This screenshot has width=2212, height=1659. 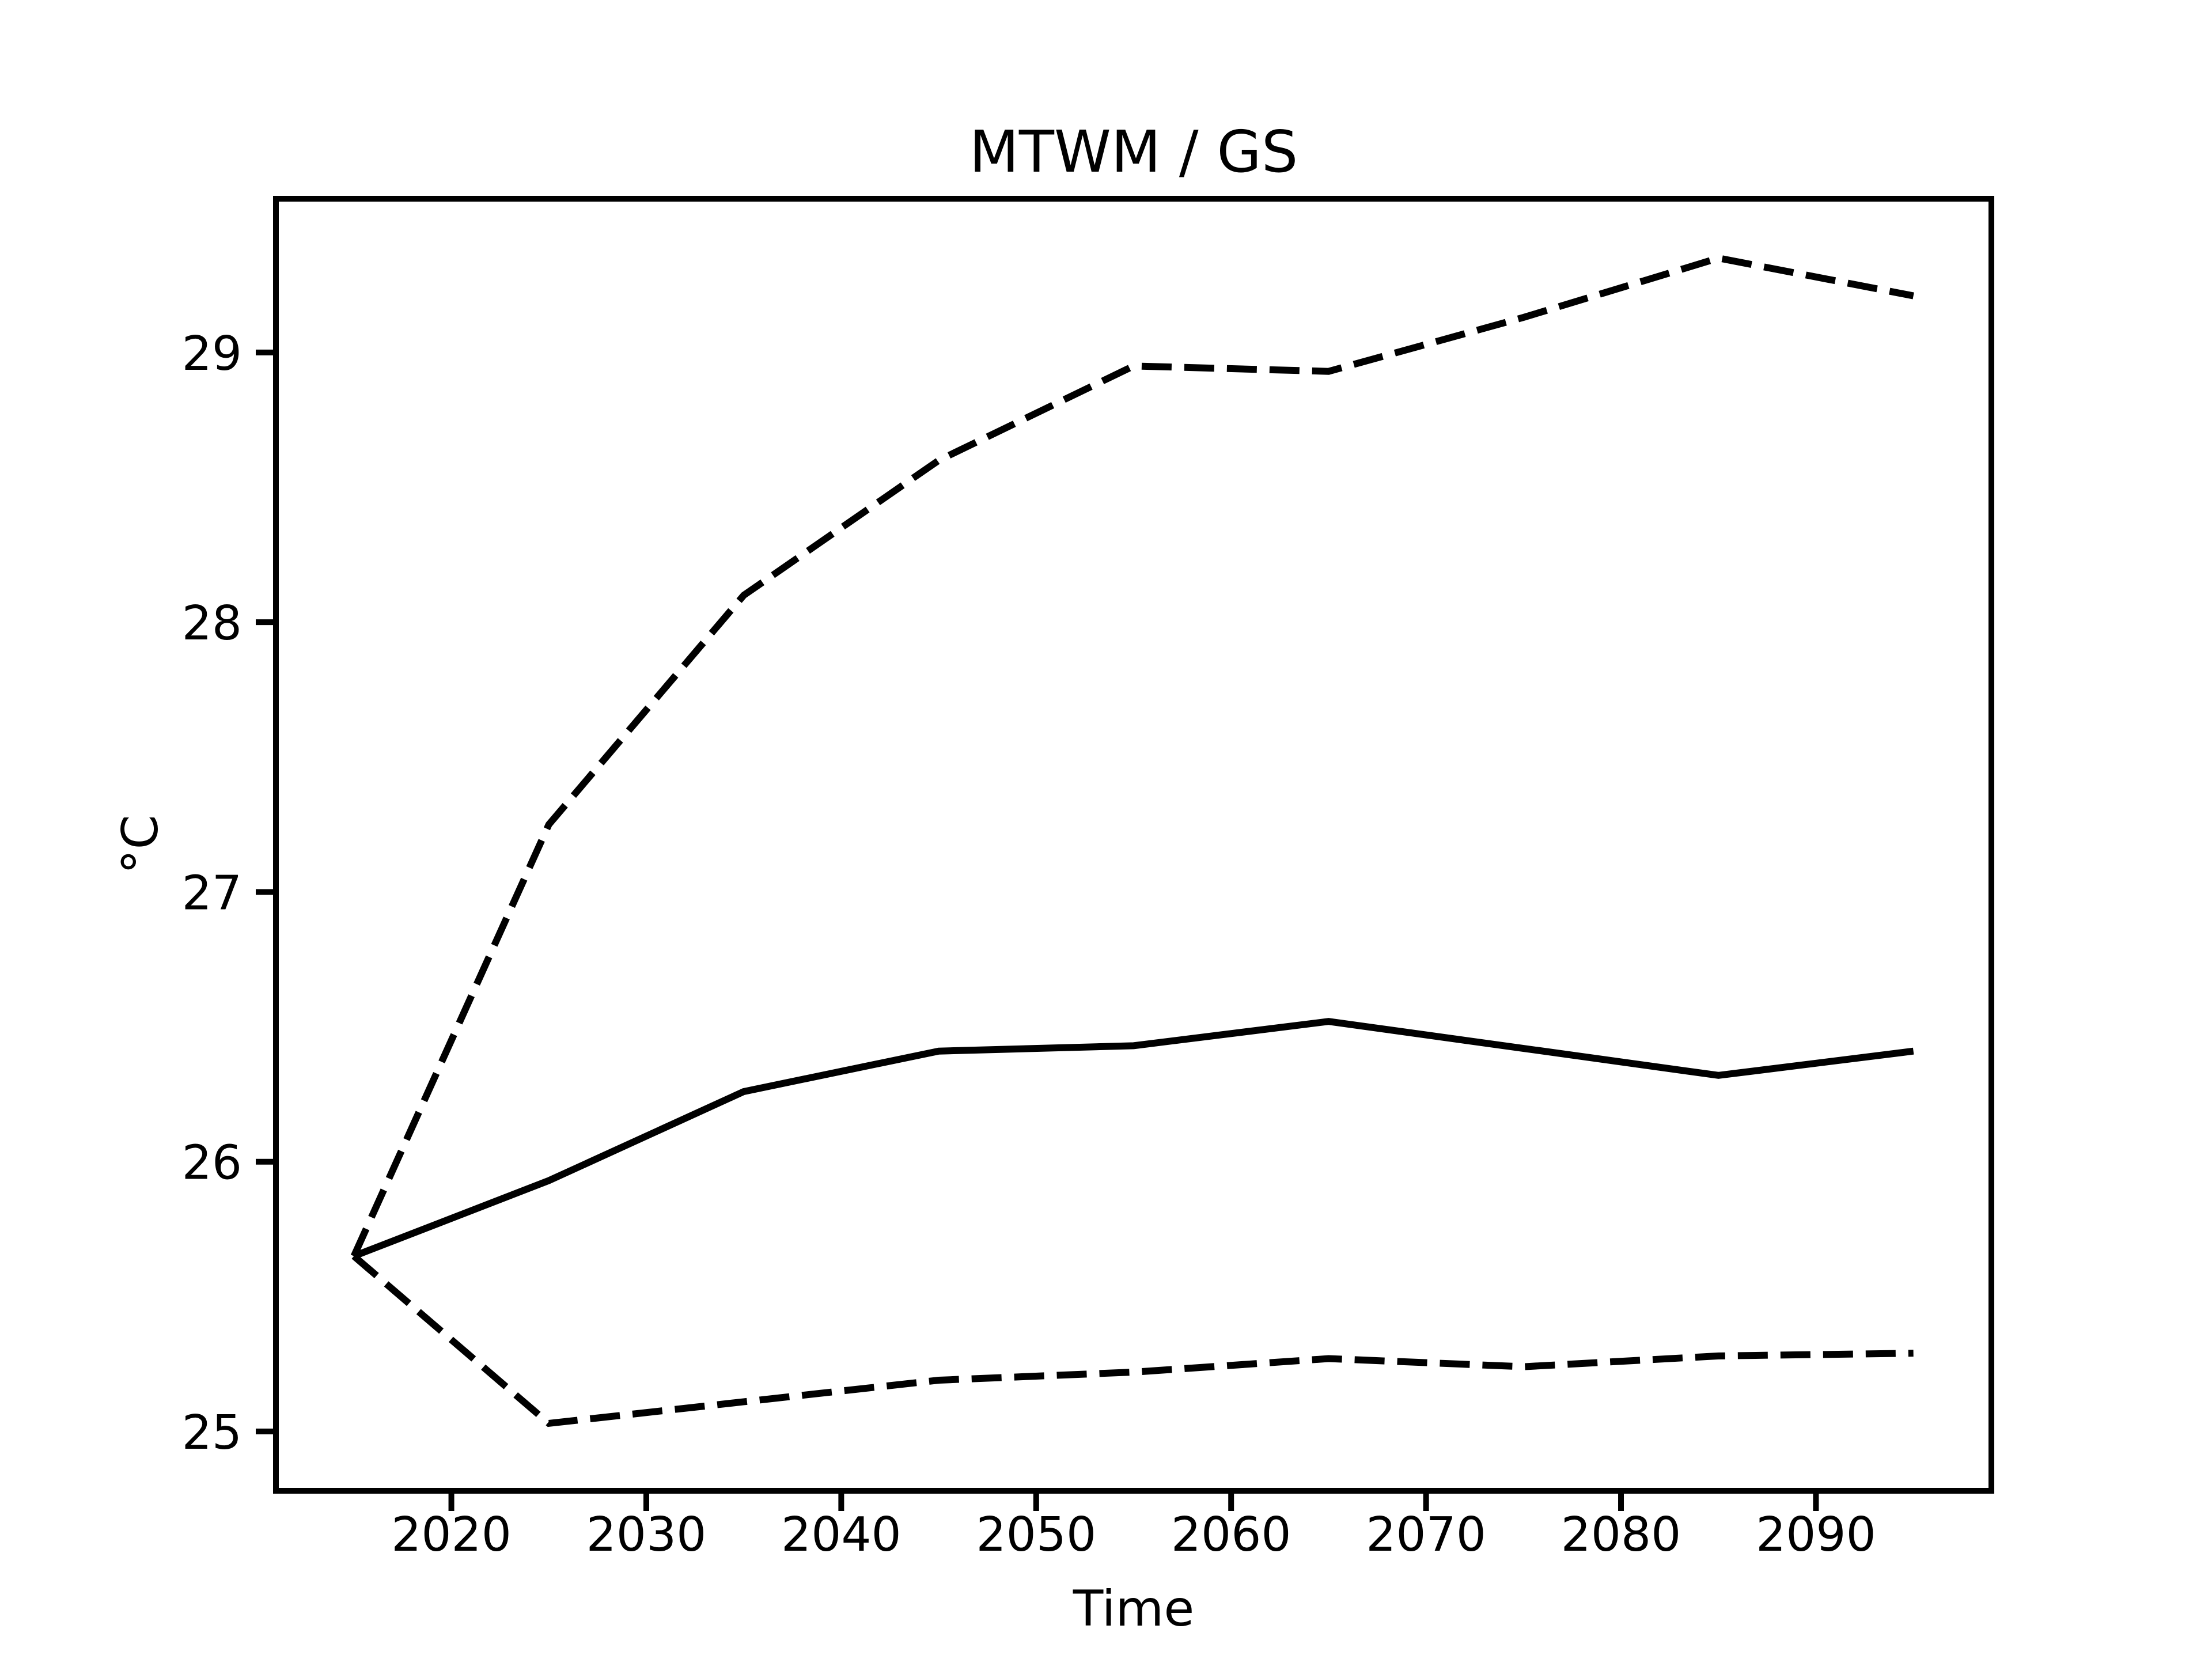 What do you see at coordinates (1133, 1535) in the screenshot?
I see `x-axis-tick-labels: 2020 2030 2040 2050 2060 2070 2080 2090` at bounding box center [1133, 1535].